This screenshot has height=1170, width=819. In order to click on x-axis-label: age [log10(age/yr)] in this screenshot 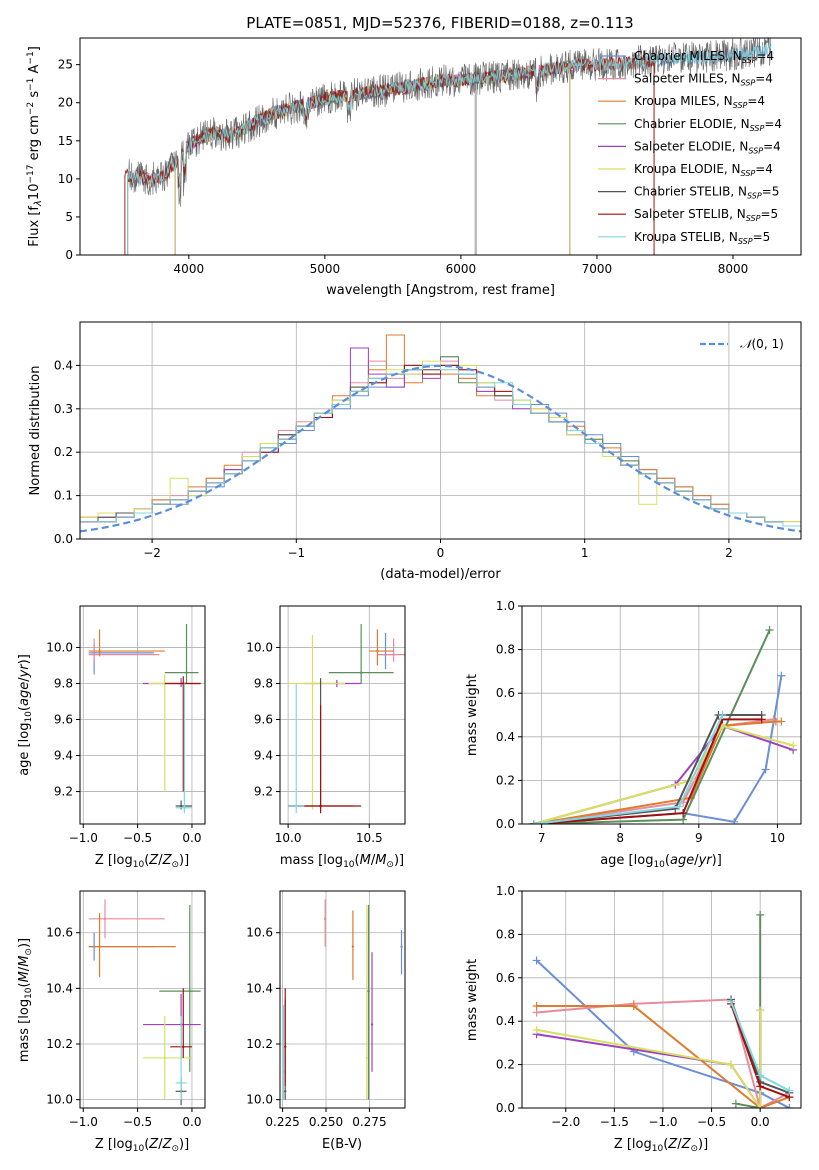, I will do `click(661, 861)`.